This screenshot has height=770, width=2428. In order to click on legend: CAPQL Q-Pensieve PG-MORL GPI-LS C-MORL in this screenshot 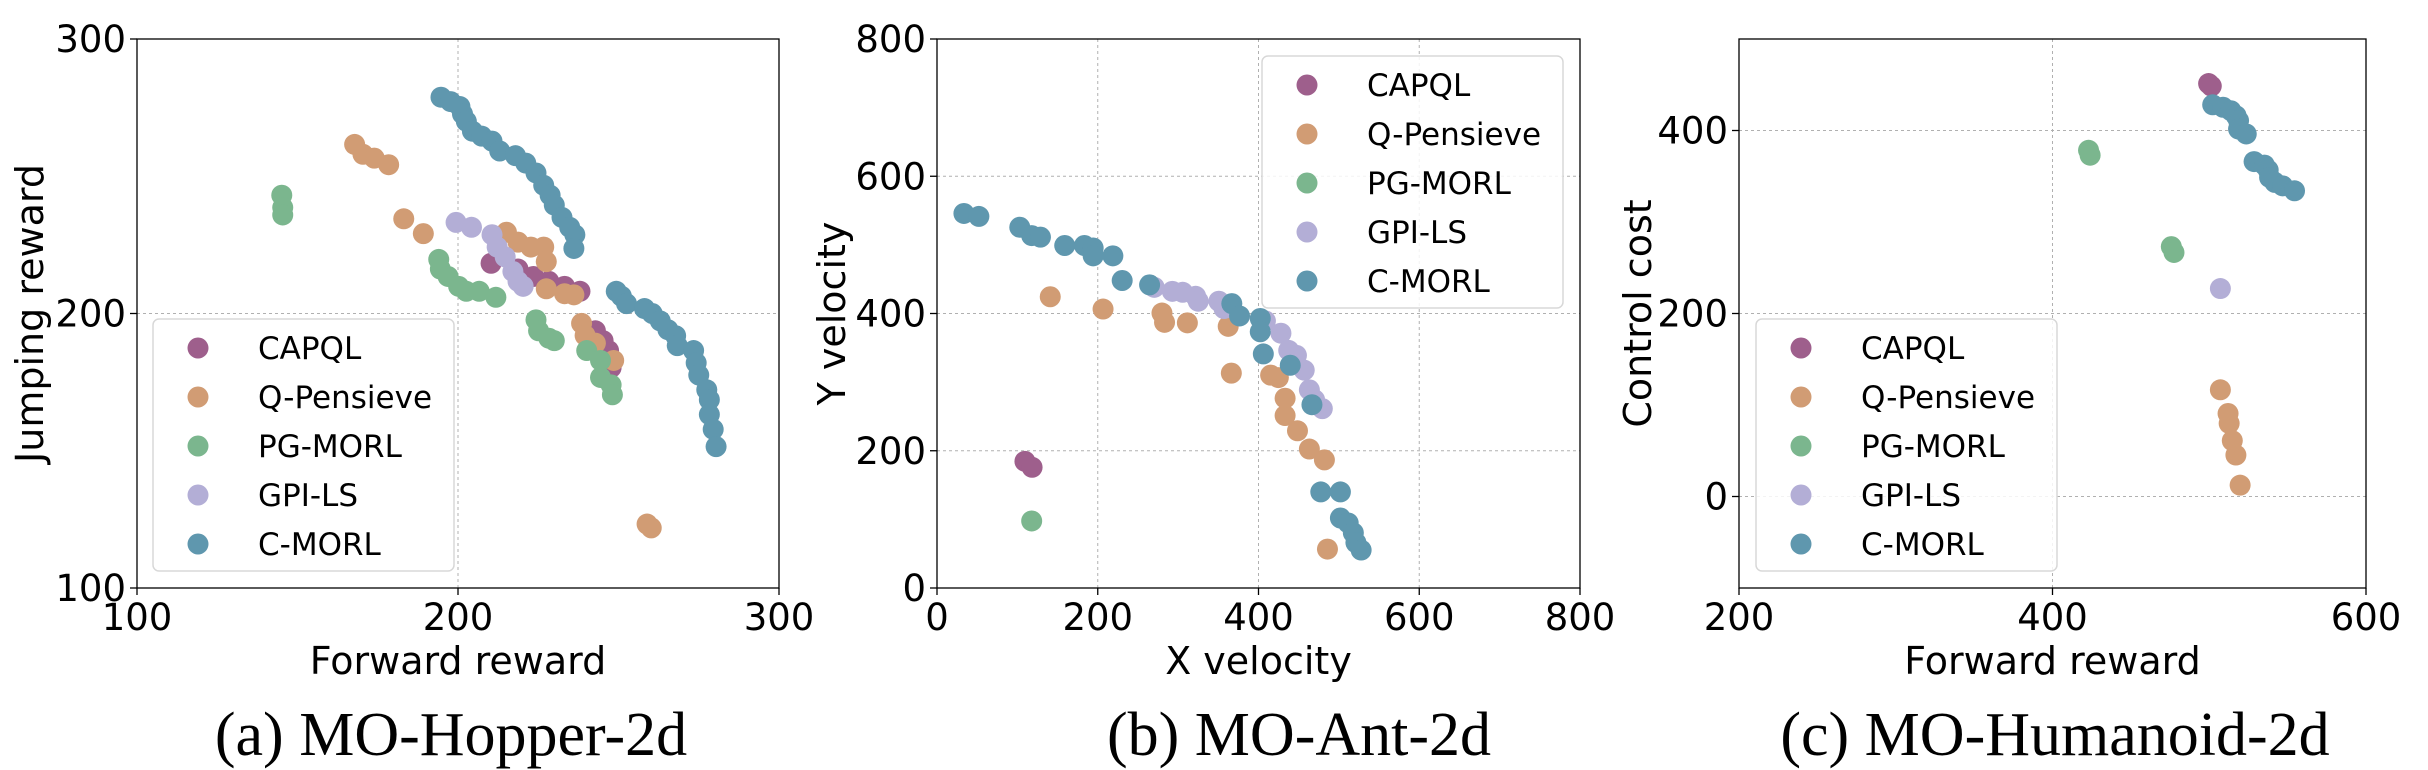, I will do `click(1412, 182)`.